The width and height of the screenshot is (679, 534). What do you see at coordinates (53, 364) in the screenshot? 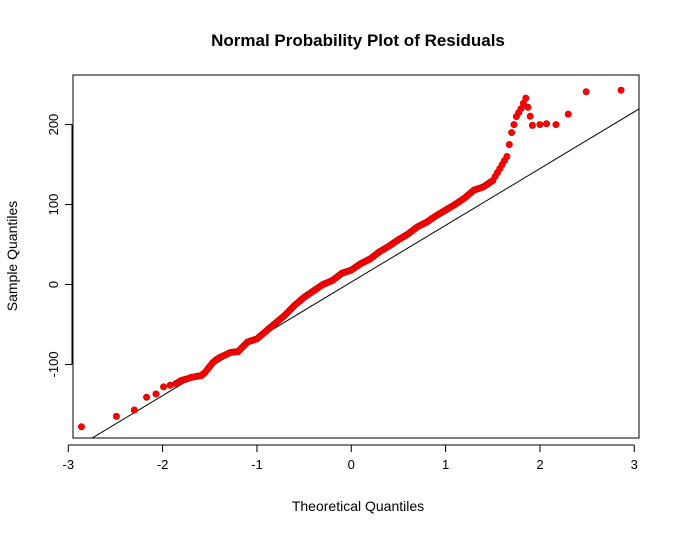
I see `y-tick-label: -100` at bounding box center [53, 364].